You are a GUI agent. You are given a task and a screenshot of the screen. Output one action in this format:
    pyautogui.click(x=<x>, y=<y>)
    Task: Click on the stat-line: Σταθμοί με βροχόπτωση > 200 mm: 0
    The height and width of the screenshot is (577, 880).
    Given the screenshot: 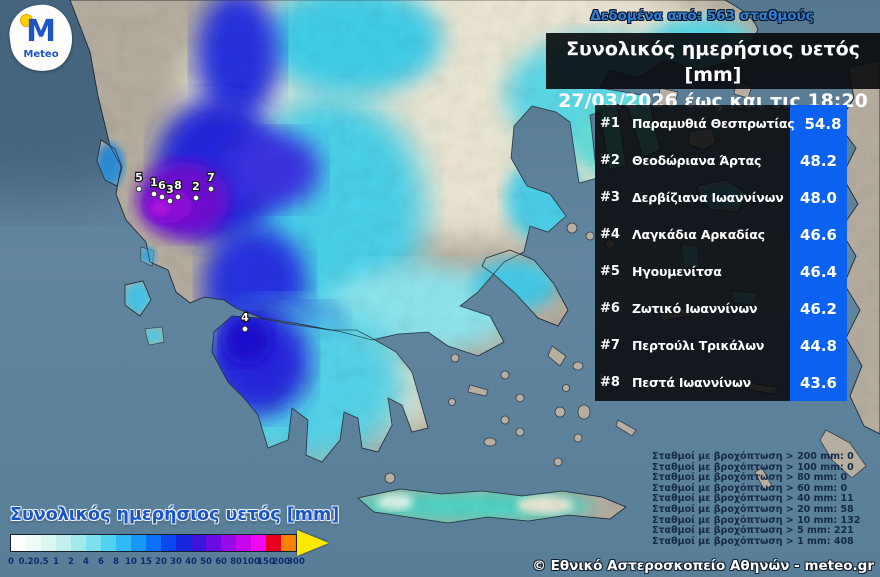 What is the action you would take?
    pyautogui.click(x=753, y=456)
    